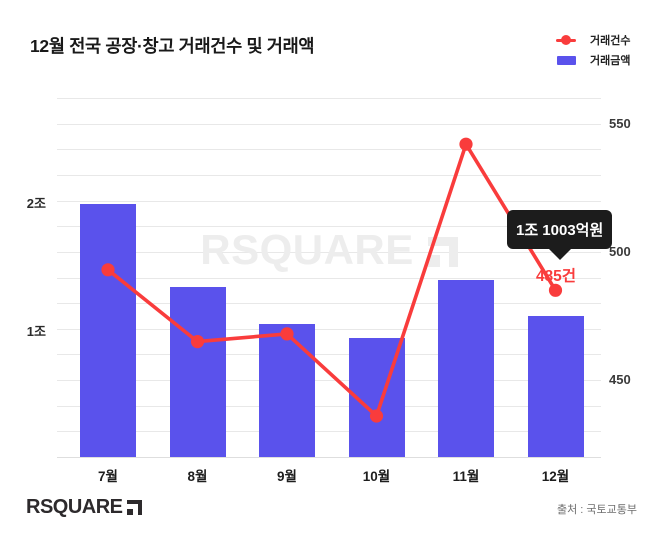 This screenshot has height=544, width=664. Describe the element at coordinates (556, 276) in the screenshot. I see `count-point-label: 485건` at that location.